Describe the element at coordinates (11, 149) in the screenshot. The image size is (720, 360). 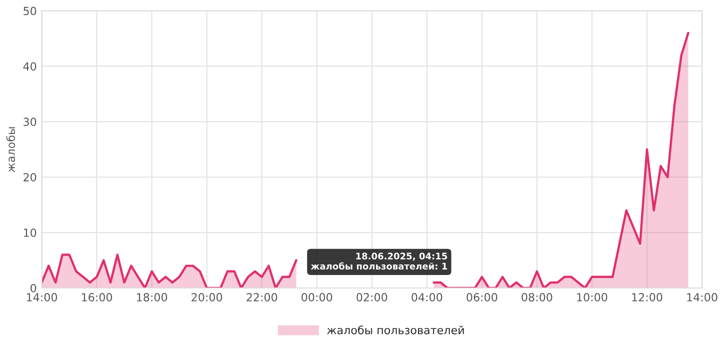
I see `y-axis-title: жалобы` at that location.